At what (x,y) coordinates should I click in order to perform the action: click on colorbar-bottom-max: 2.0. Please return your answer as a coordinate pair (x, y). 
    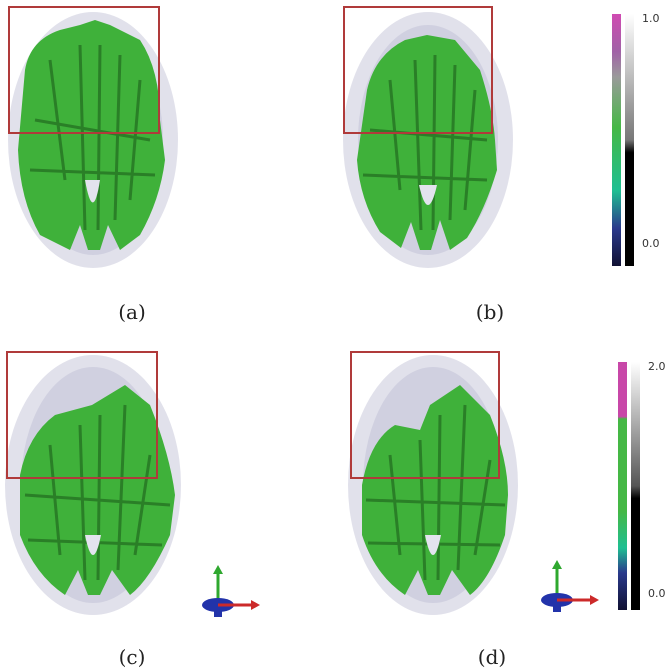
    Looking at the image, I should click on (657, 366).